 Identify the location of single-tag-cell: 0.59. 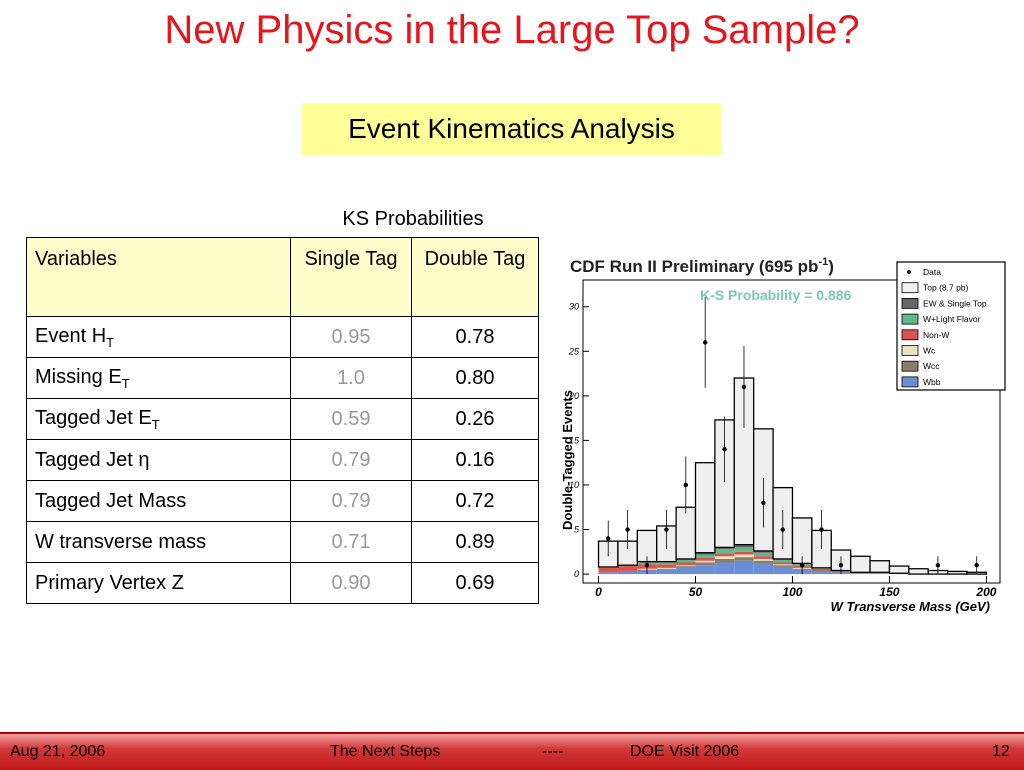
(351, 419).